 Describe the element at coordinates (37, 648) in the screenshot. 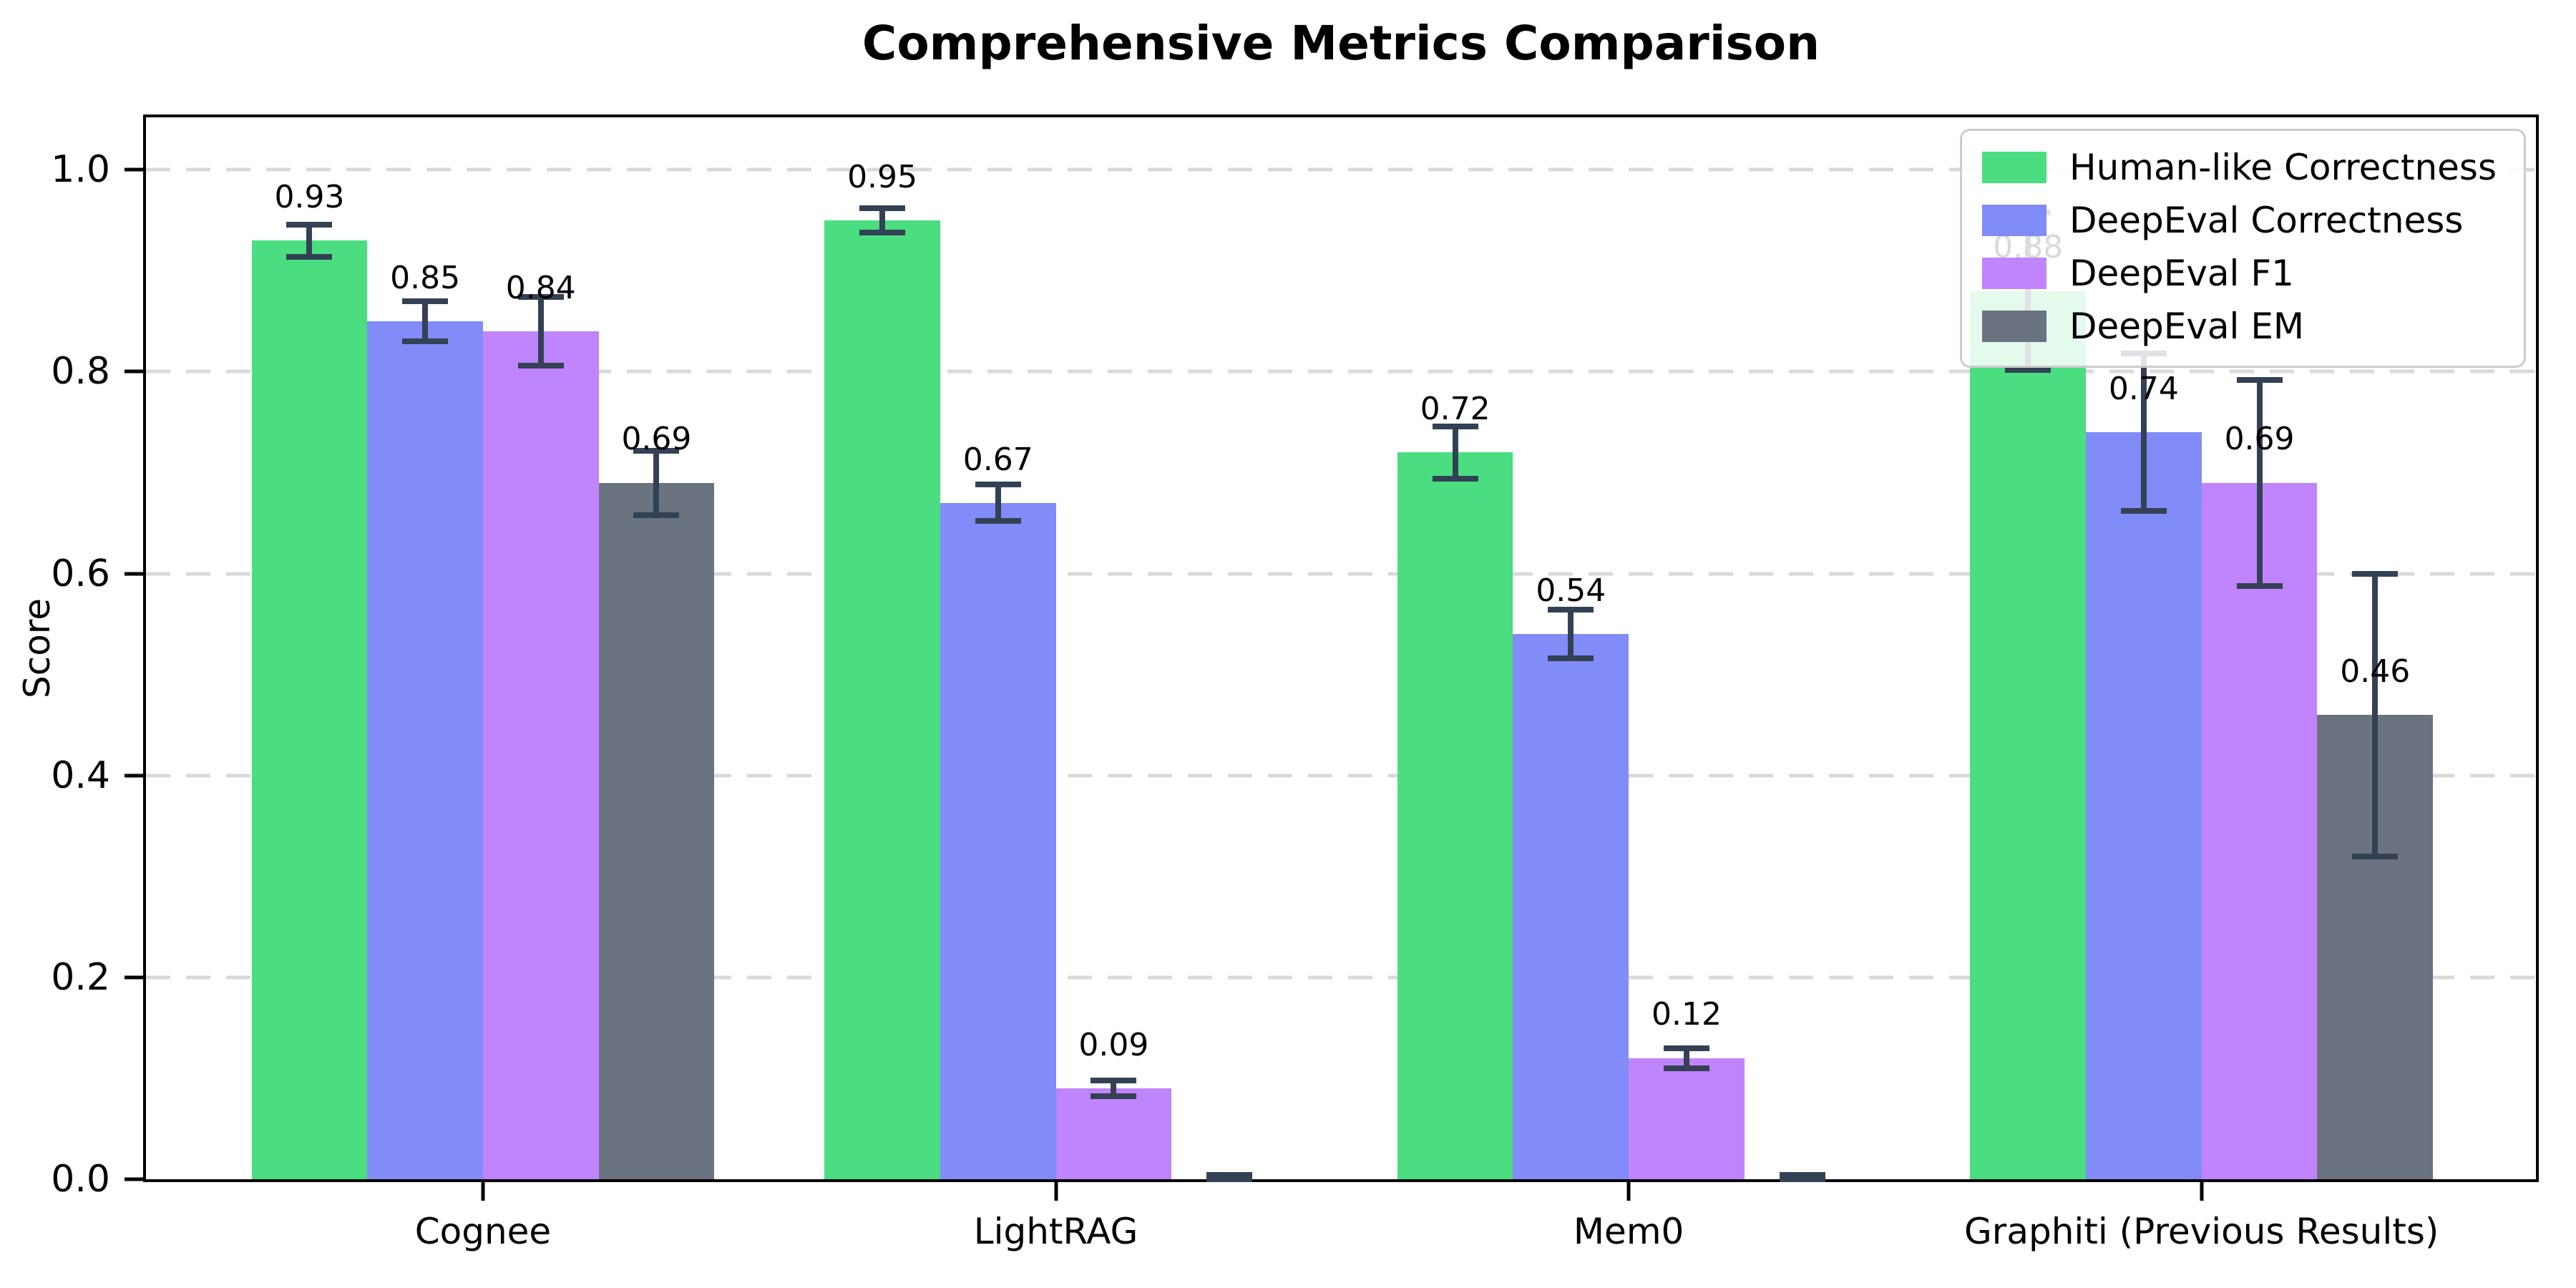

I see `y-axis-label: Score` at that location.